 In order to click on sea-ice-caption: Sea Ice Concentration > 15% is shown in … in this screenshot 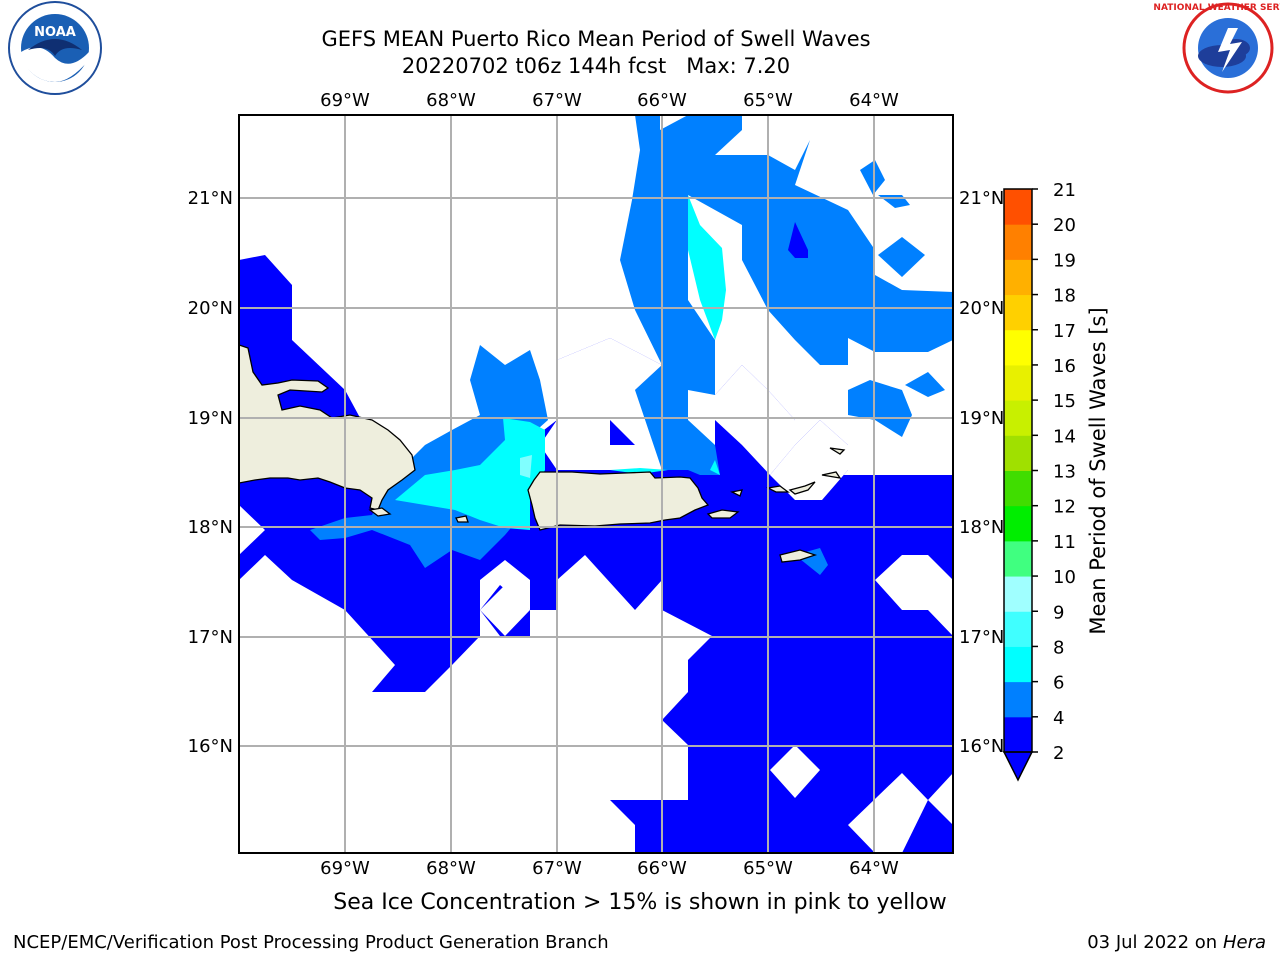, I will do `click(640, 902)`.